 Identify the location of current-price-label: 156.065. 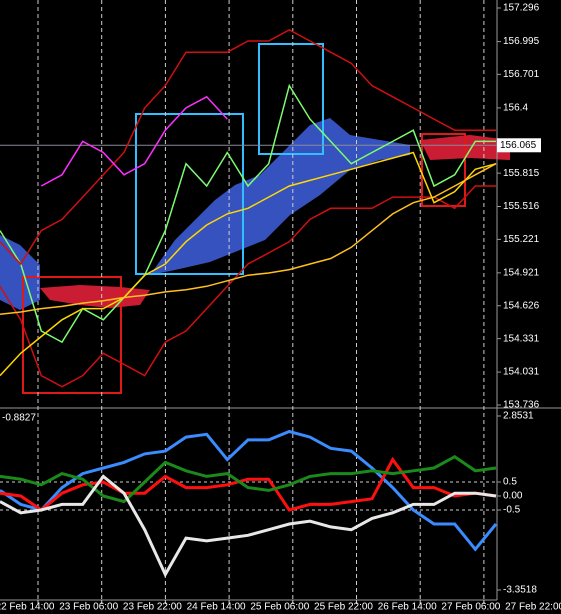
(518, 145).